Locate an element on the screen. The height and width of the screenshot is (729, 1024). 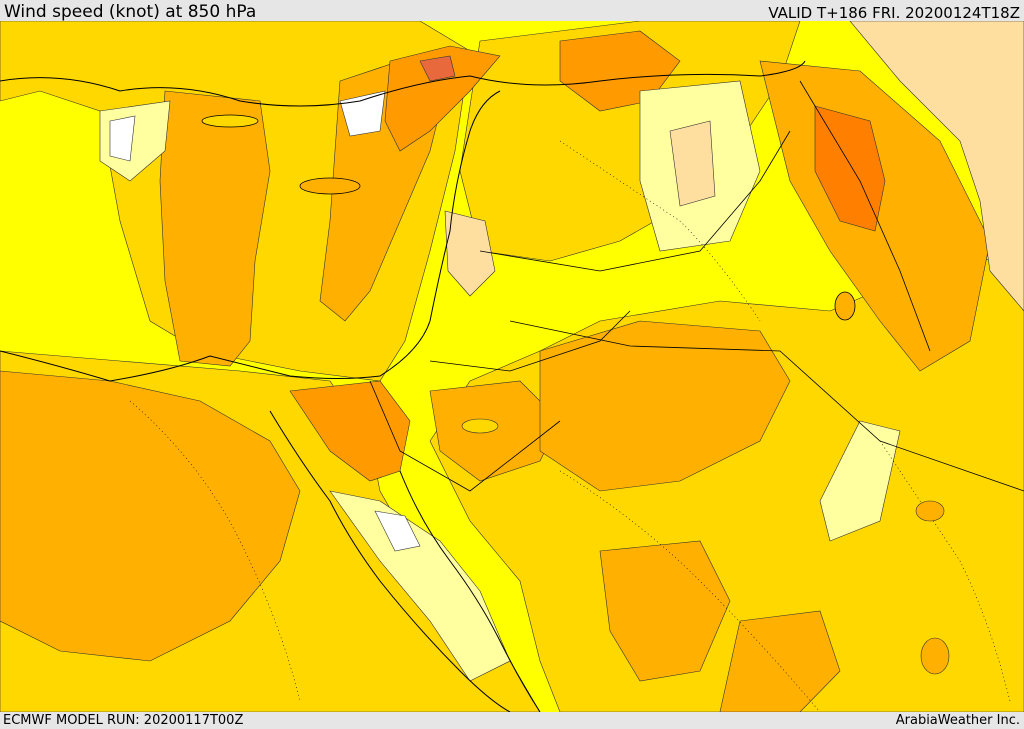
coastline-anatolia is located at coordinates (403, 83).